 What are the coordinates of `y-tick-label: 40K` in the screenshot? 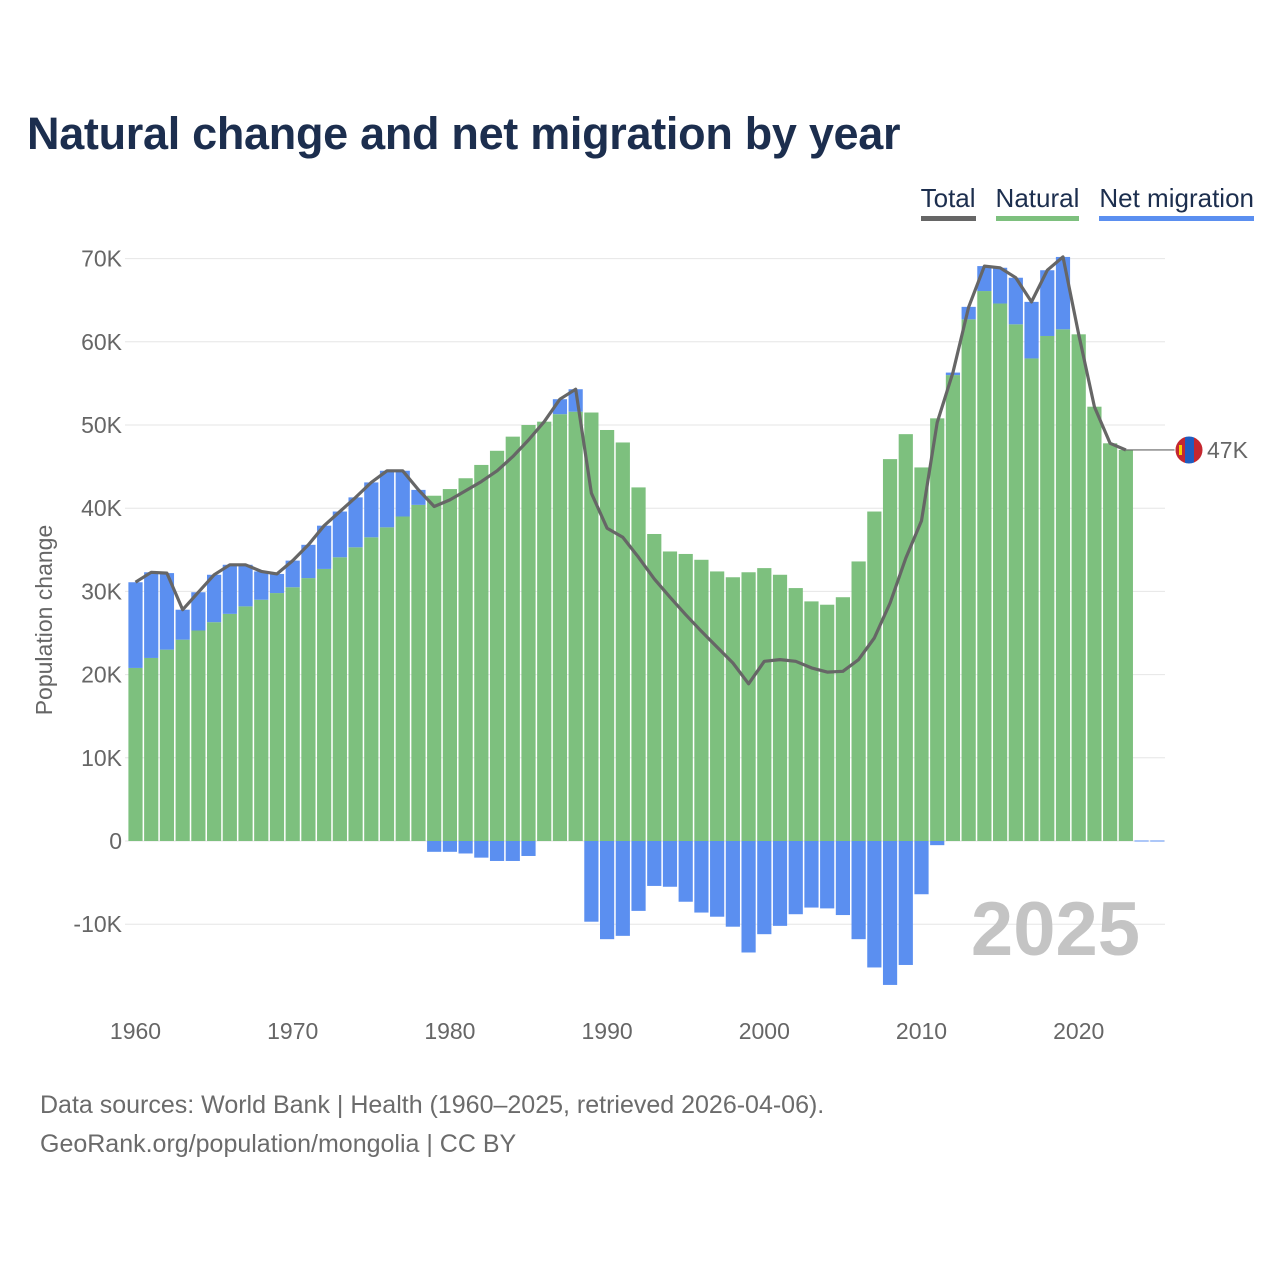 It's located at (102, 508).